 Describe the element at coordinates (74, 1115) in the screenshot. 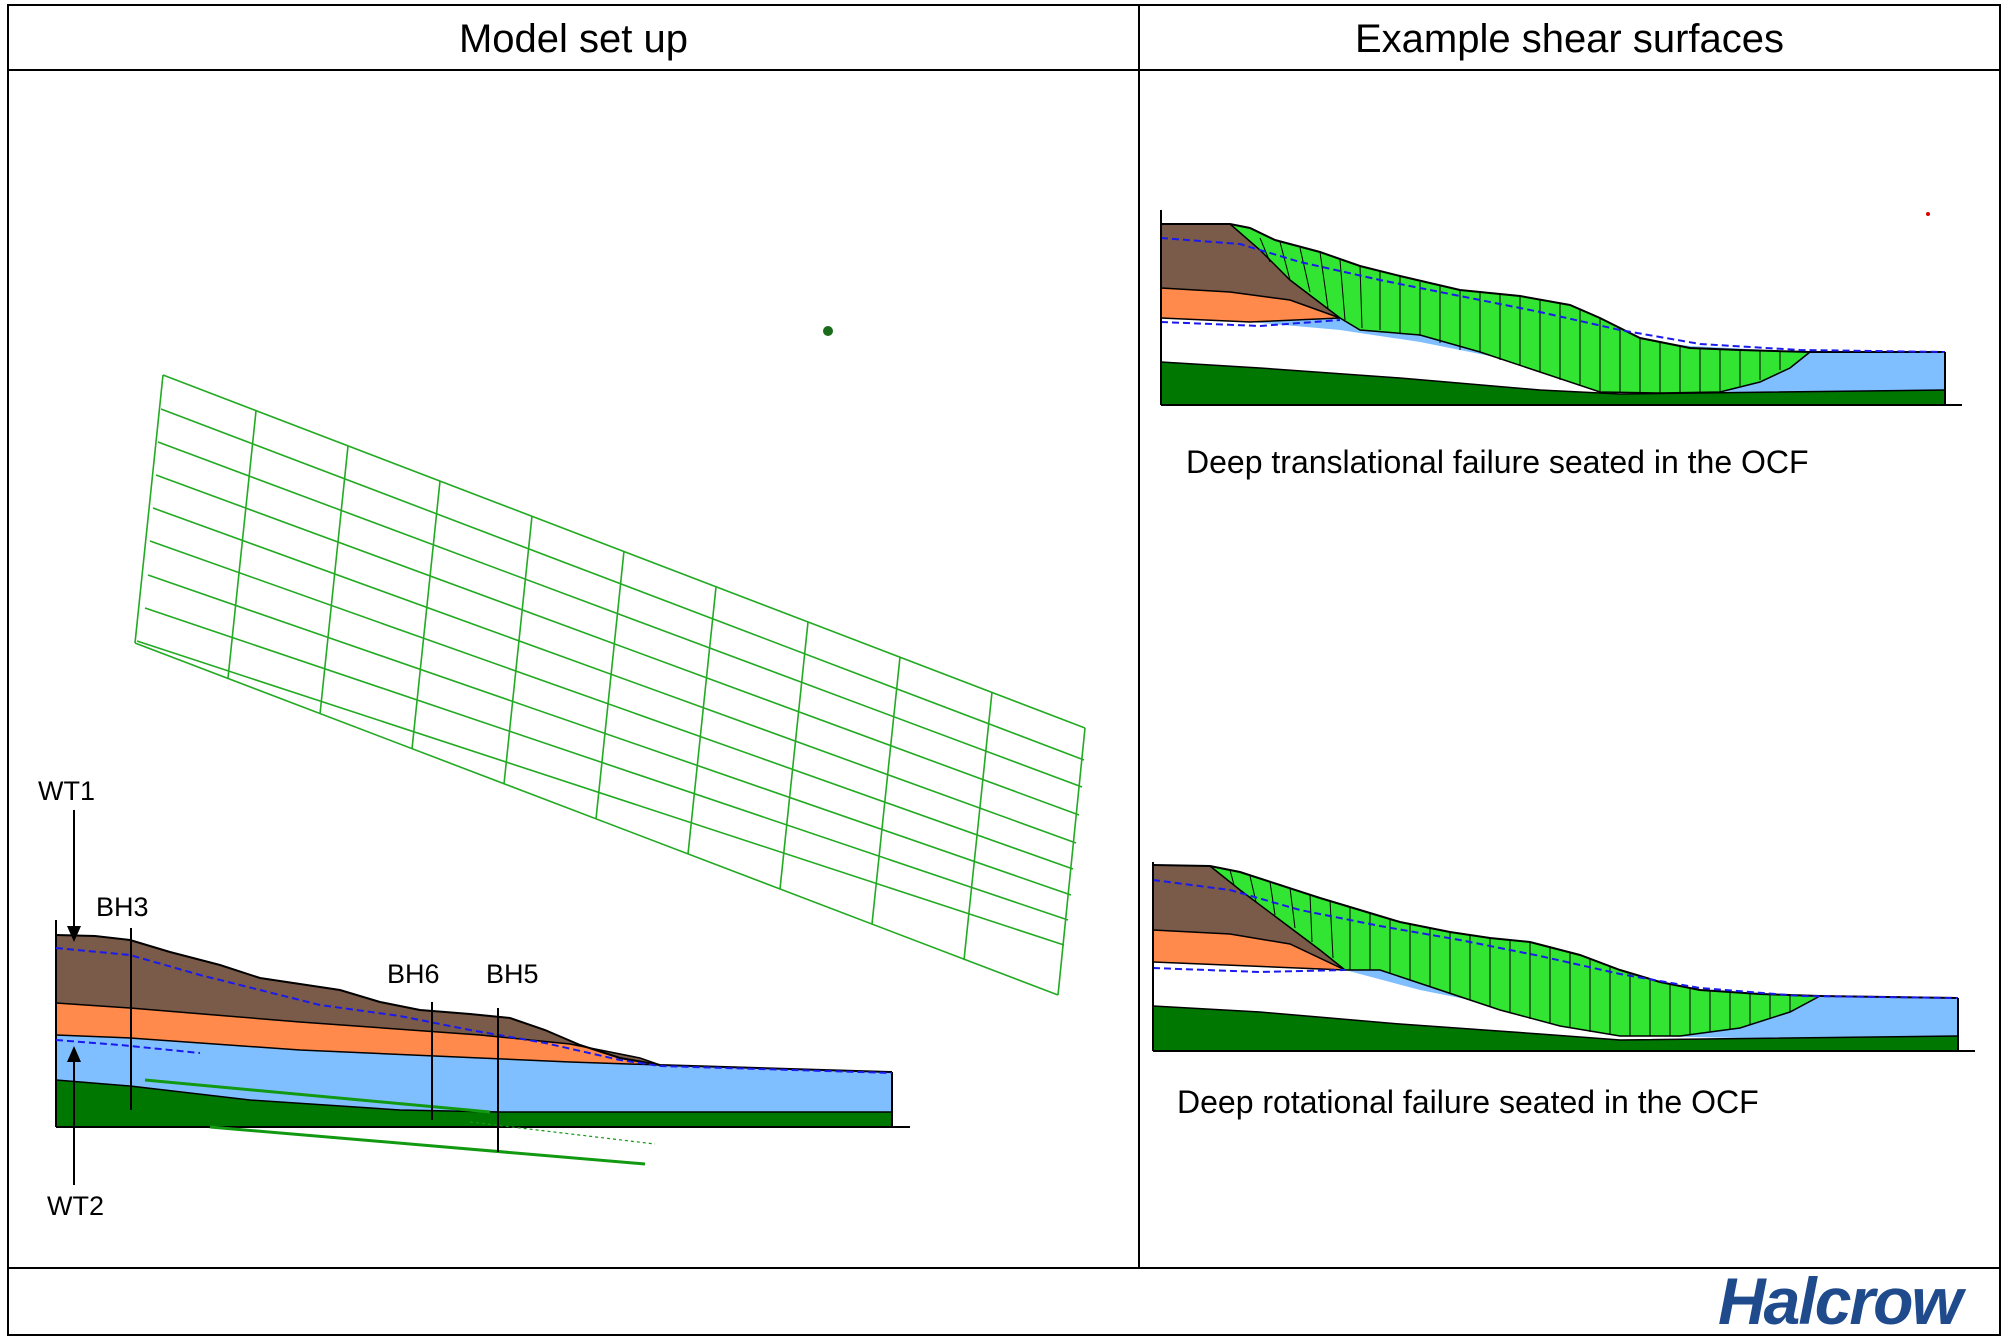

I see `wt2-arrow` at that location.